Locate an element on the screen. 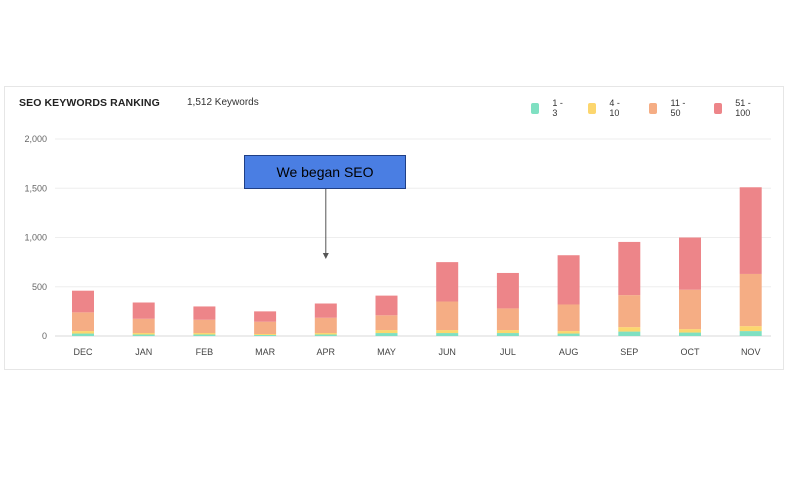 The width and height of the screenshot is (800, 480). x-tick-label: JUN is located at coordinates (447, 352).